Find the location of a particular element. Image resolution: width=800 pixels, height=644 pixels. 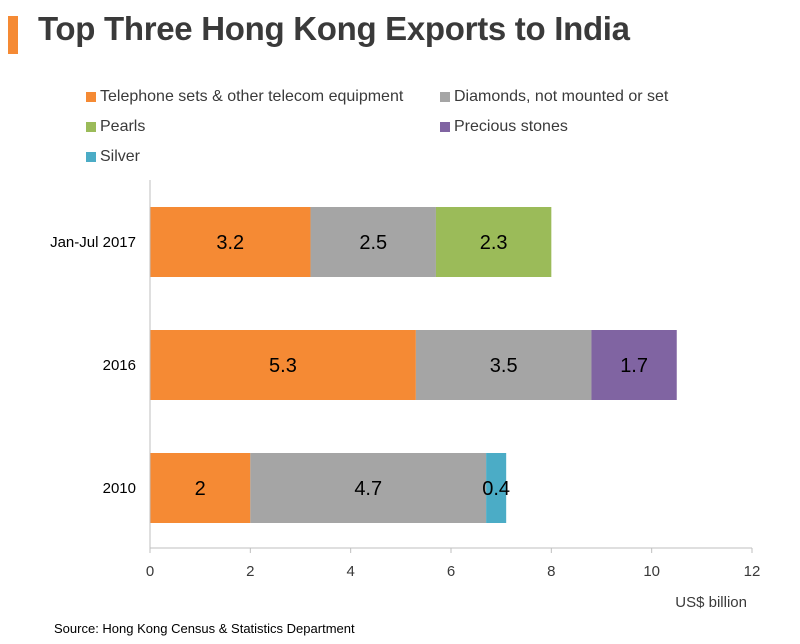

legend-item-telephone: Telephone sets & other telecom equipment is located at coordinates (244, 97).